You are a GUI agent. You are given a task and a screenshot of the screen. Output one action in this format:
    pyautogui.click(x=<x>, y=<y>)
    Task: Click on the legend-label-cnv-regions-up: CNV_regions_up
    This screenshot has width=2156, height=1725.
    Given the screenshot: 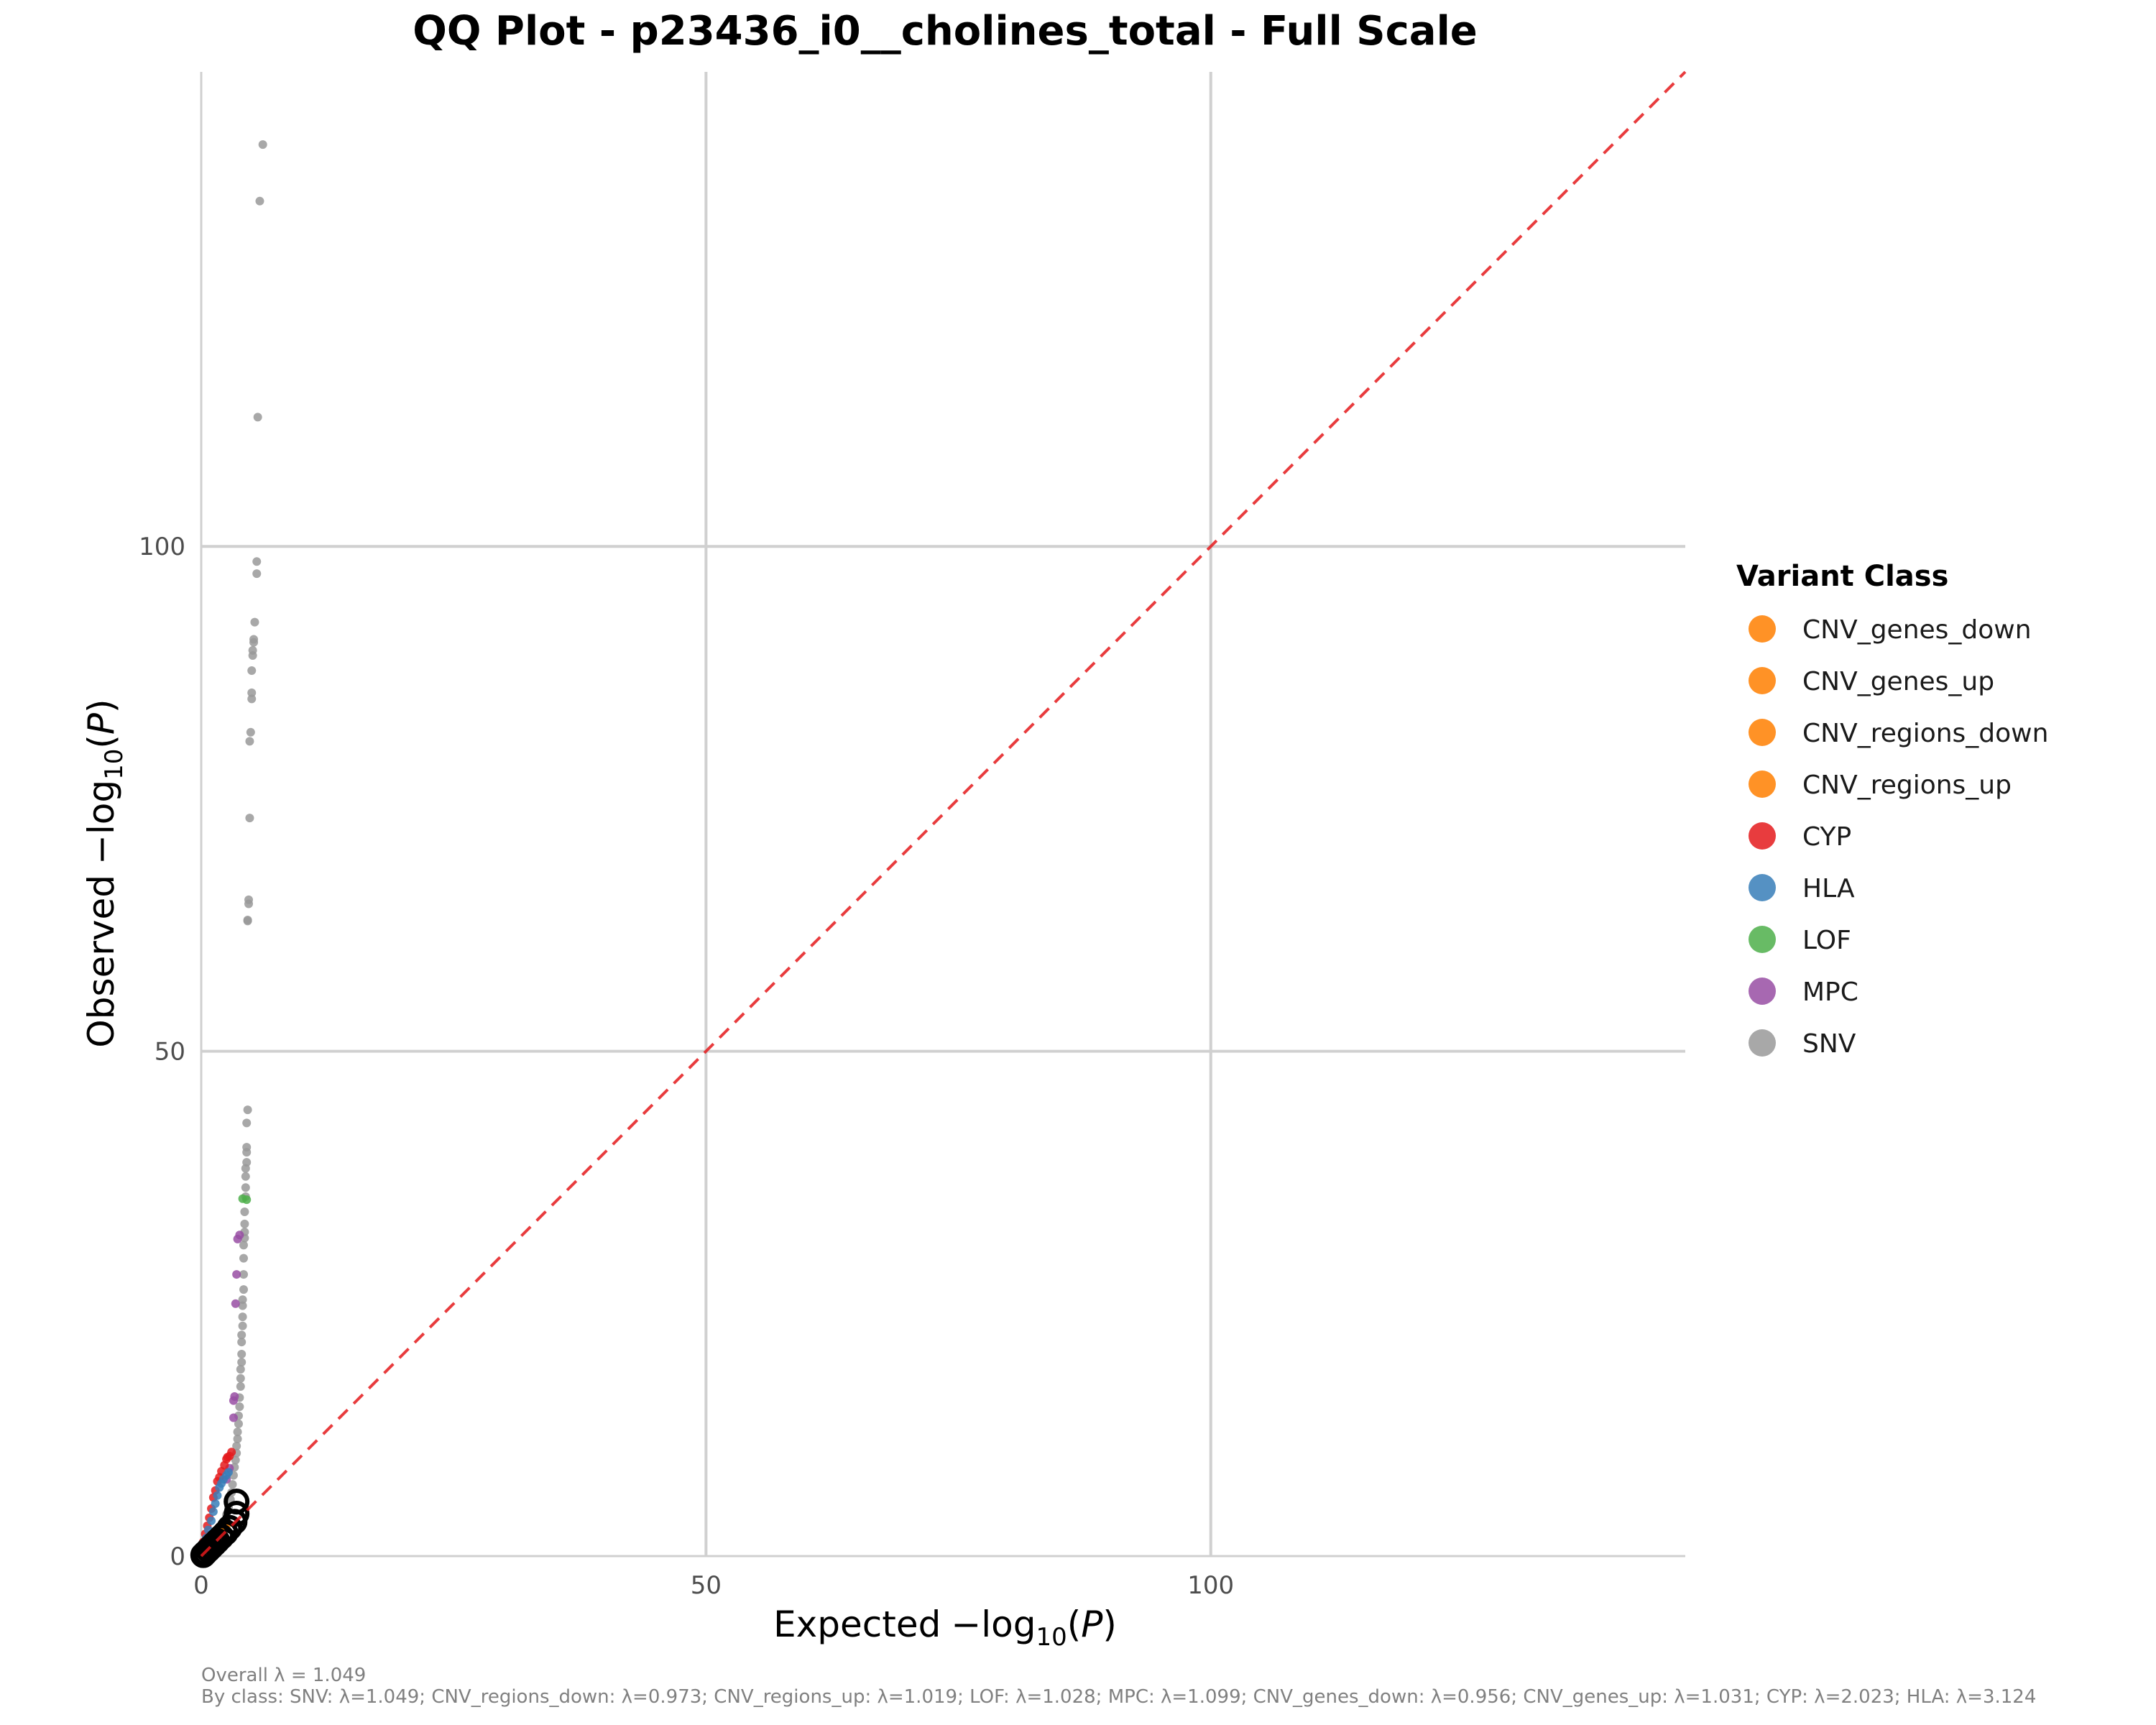 What is the action you would take?
    pyautogui.click(x=1907, y=785)
    